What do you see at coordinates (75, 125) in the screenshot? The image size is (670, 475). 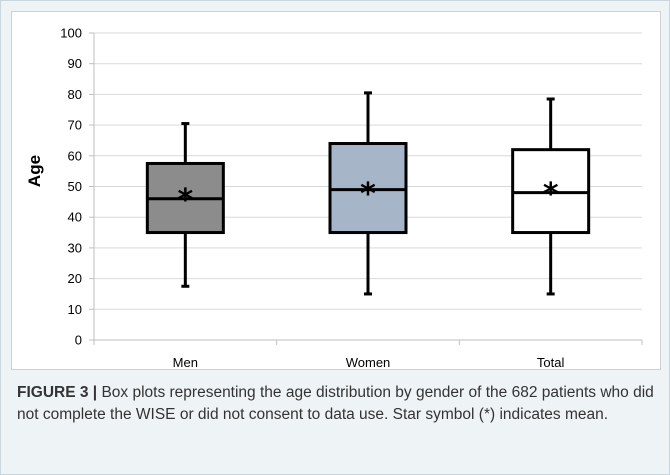 I see `y-tick-label: 70` at bounding box center [75, 125].